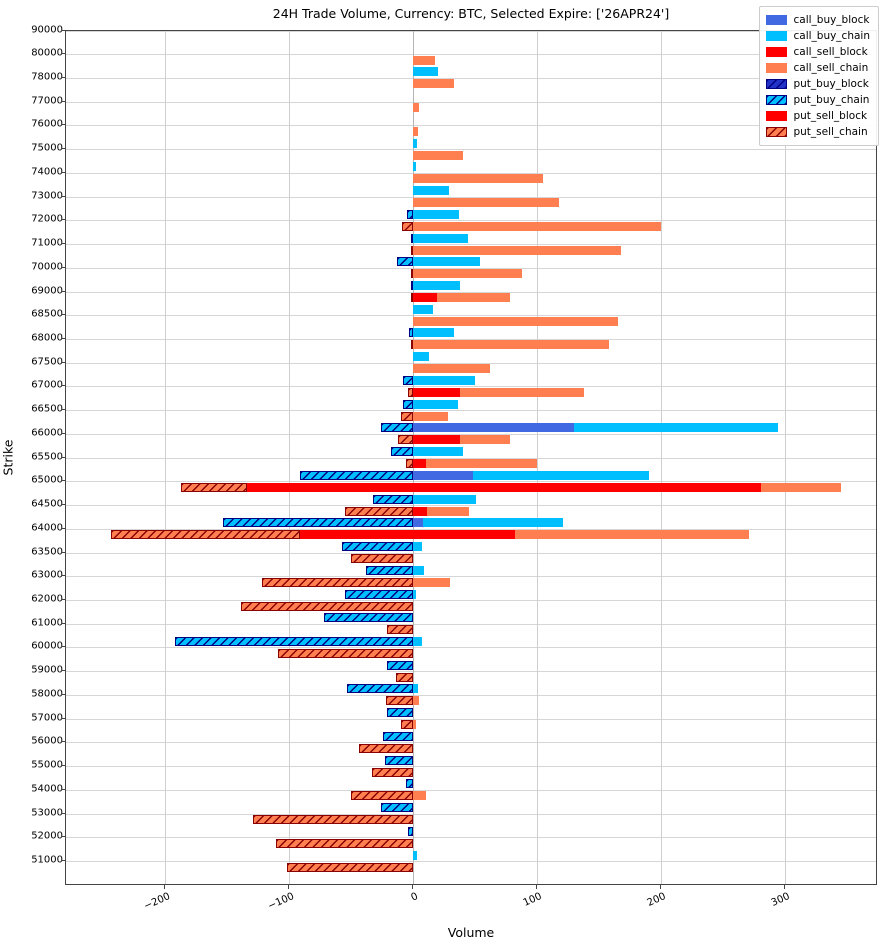 This screenshot has height=949, width=885. What do you see at coordinates (47, 504) in the screenshot?
I see `y-tick-label: 64500` at bounding box center [47, 504].